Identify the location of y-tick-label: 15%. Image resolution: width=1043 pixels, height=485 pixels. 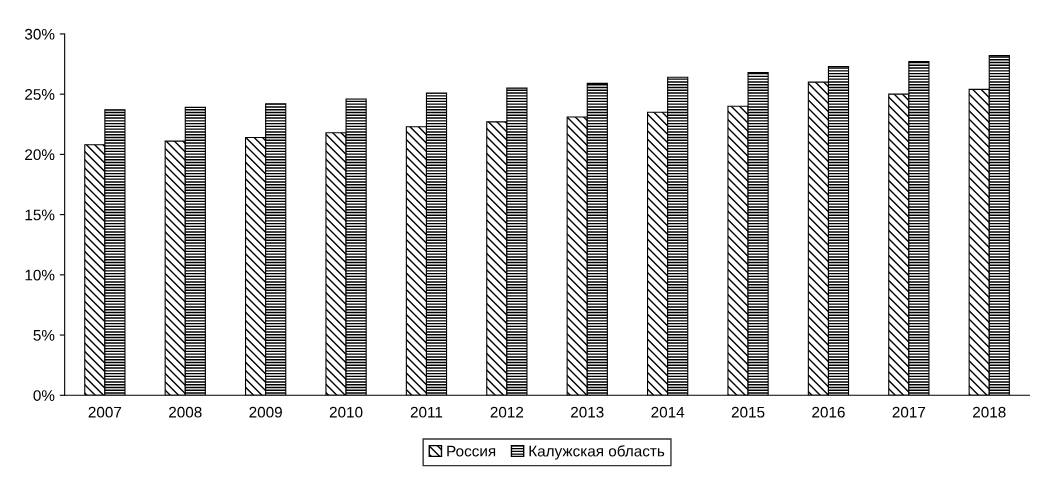
(40, 215).